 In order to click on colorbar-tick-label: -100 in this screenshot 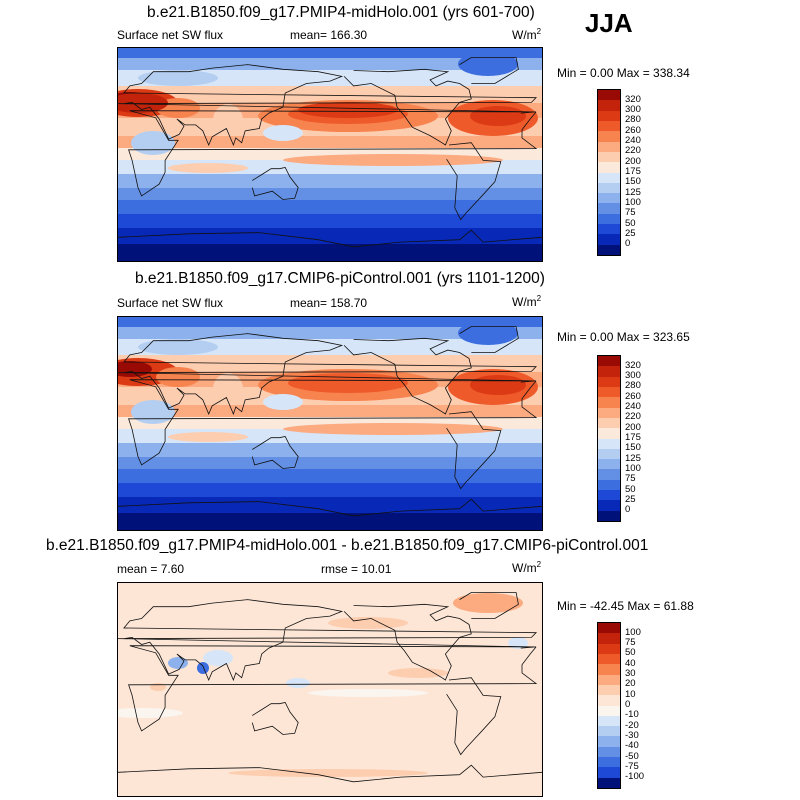, I will do `click(635, 777)`.